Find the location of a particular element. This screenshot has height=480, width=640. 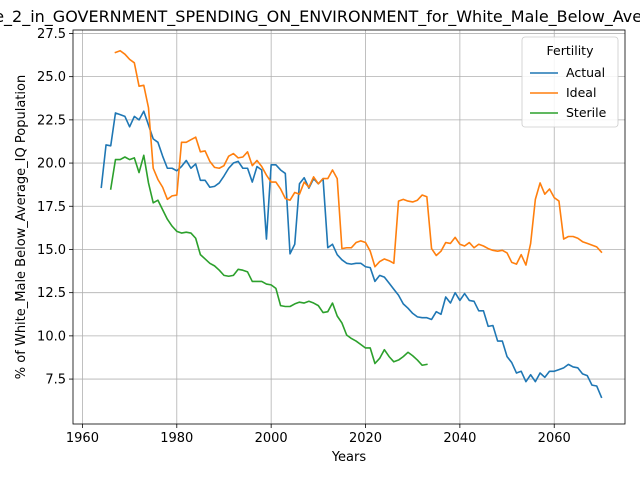

y-tick-label: 25.0 is located at coordinates (51, 77).